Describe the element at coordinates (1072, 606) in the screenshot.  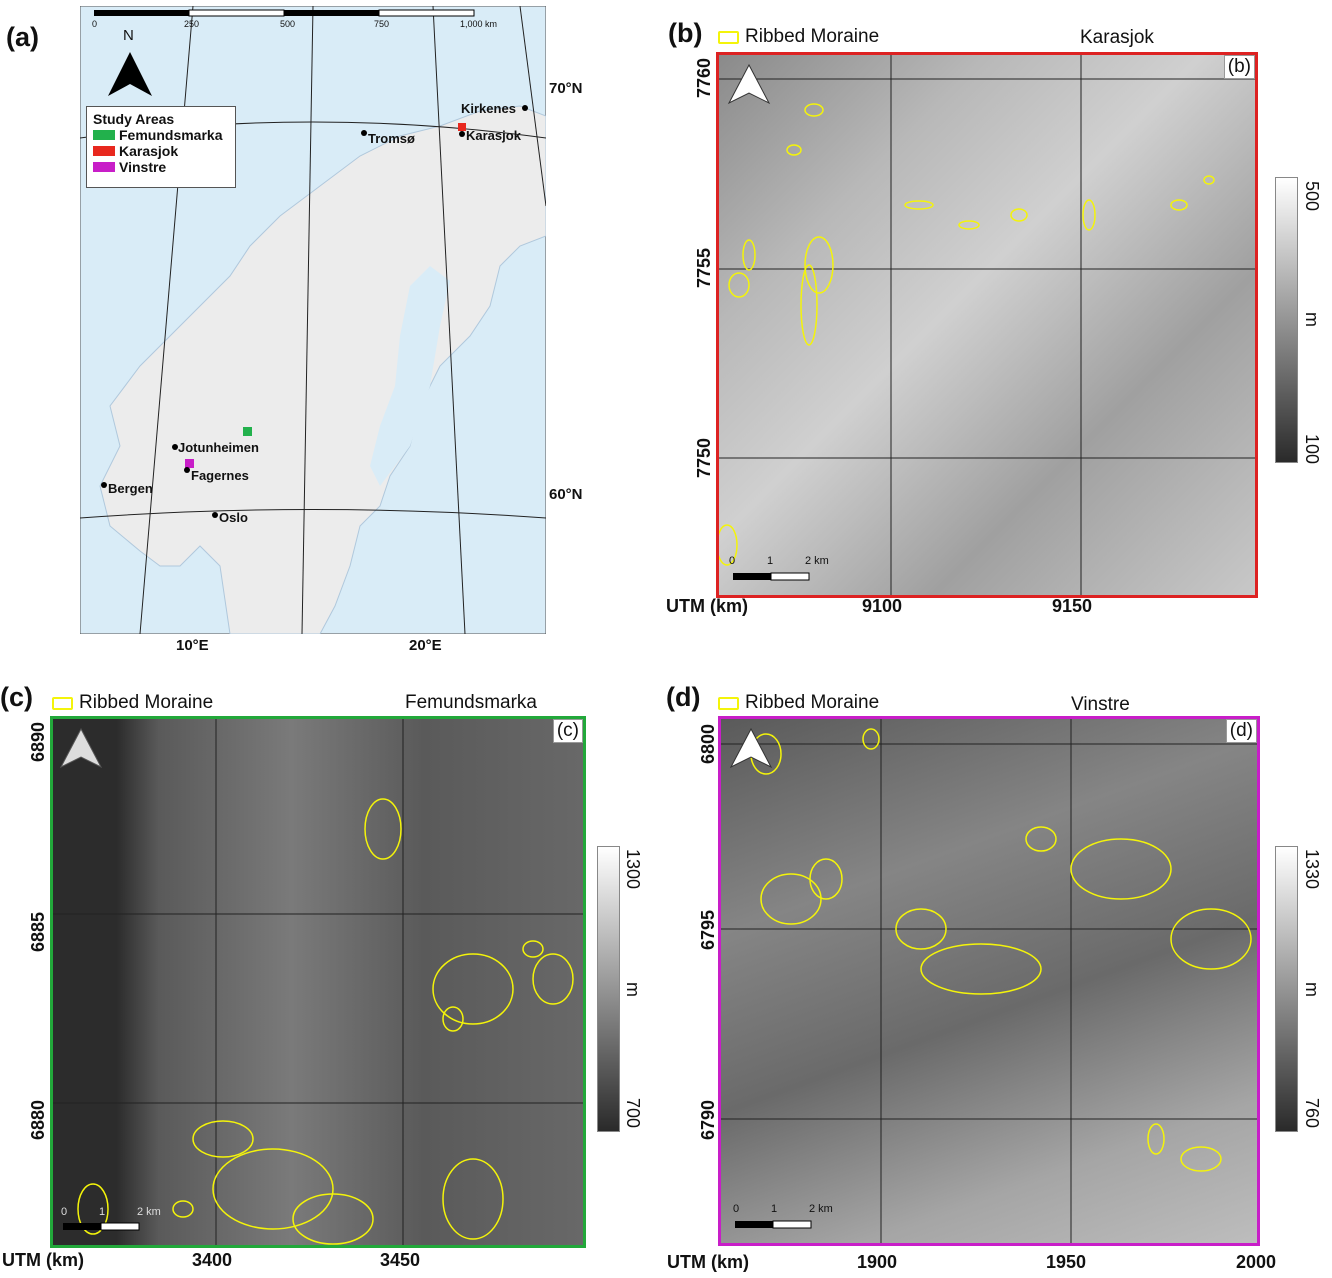
I see `x-tick: 9150` at that location.